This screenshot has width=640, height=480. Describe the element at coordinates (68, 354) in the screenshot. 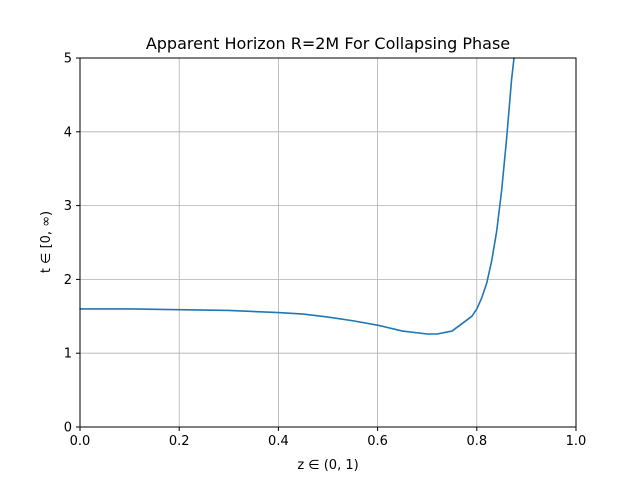

I see `y-tick-label: 1` at that location.